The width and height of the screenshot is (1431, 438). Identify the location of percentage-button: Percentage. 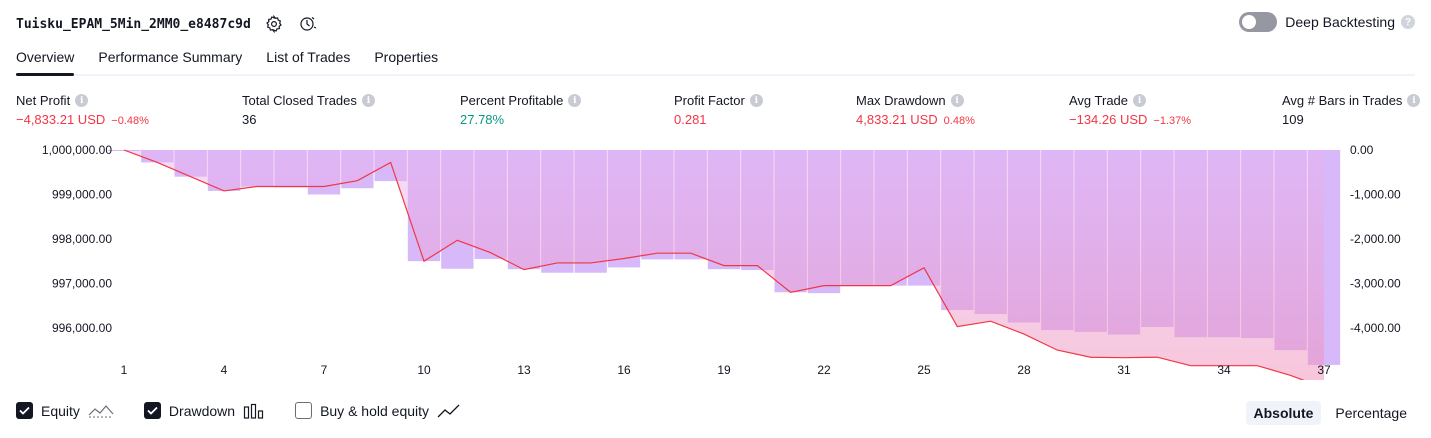
(1371, 413).